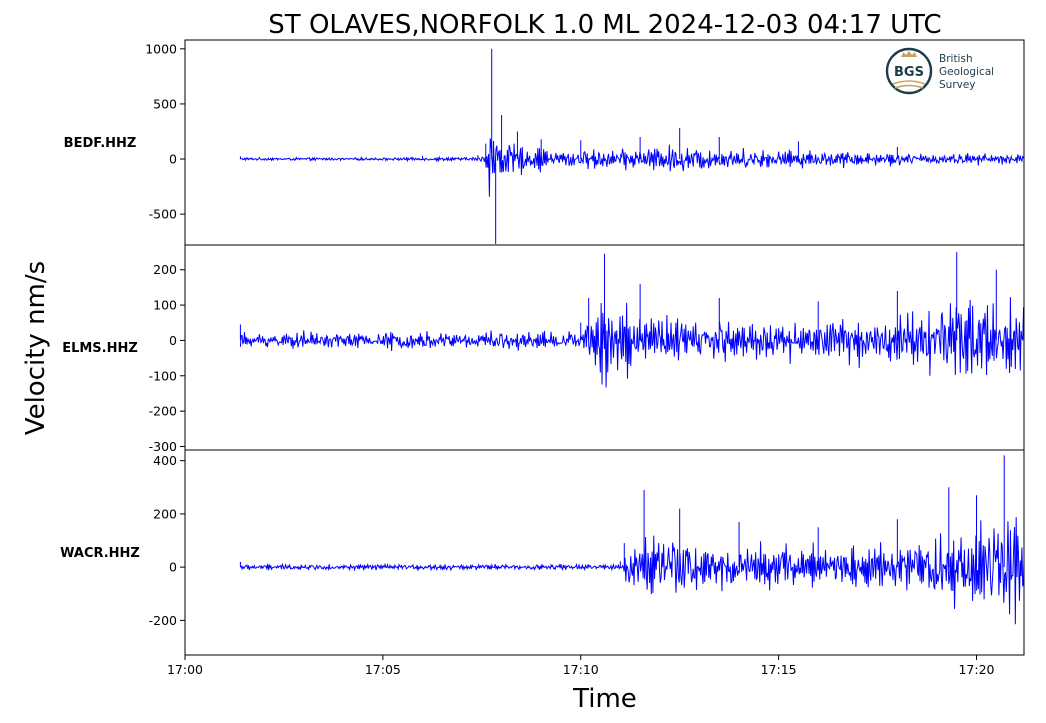 Image resolution: width=1046 pixels, height=723 pixels. I want to click on bgs-logo: BGS British Geological Survey, so click(939, 71).